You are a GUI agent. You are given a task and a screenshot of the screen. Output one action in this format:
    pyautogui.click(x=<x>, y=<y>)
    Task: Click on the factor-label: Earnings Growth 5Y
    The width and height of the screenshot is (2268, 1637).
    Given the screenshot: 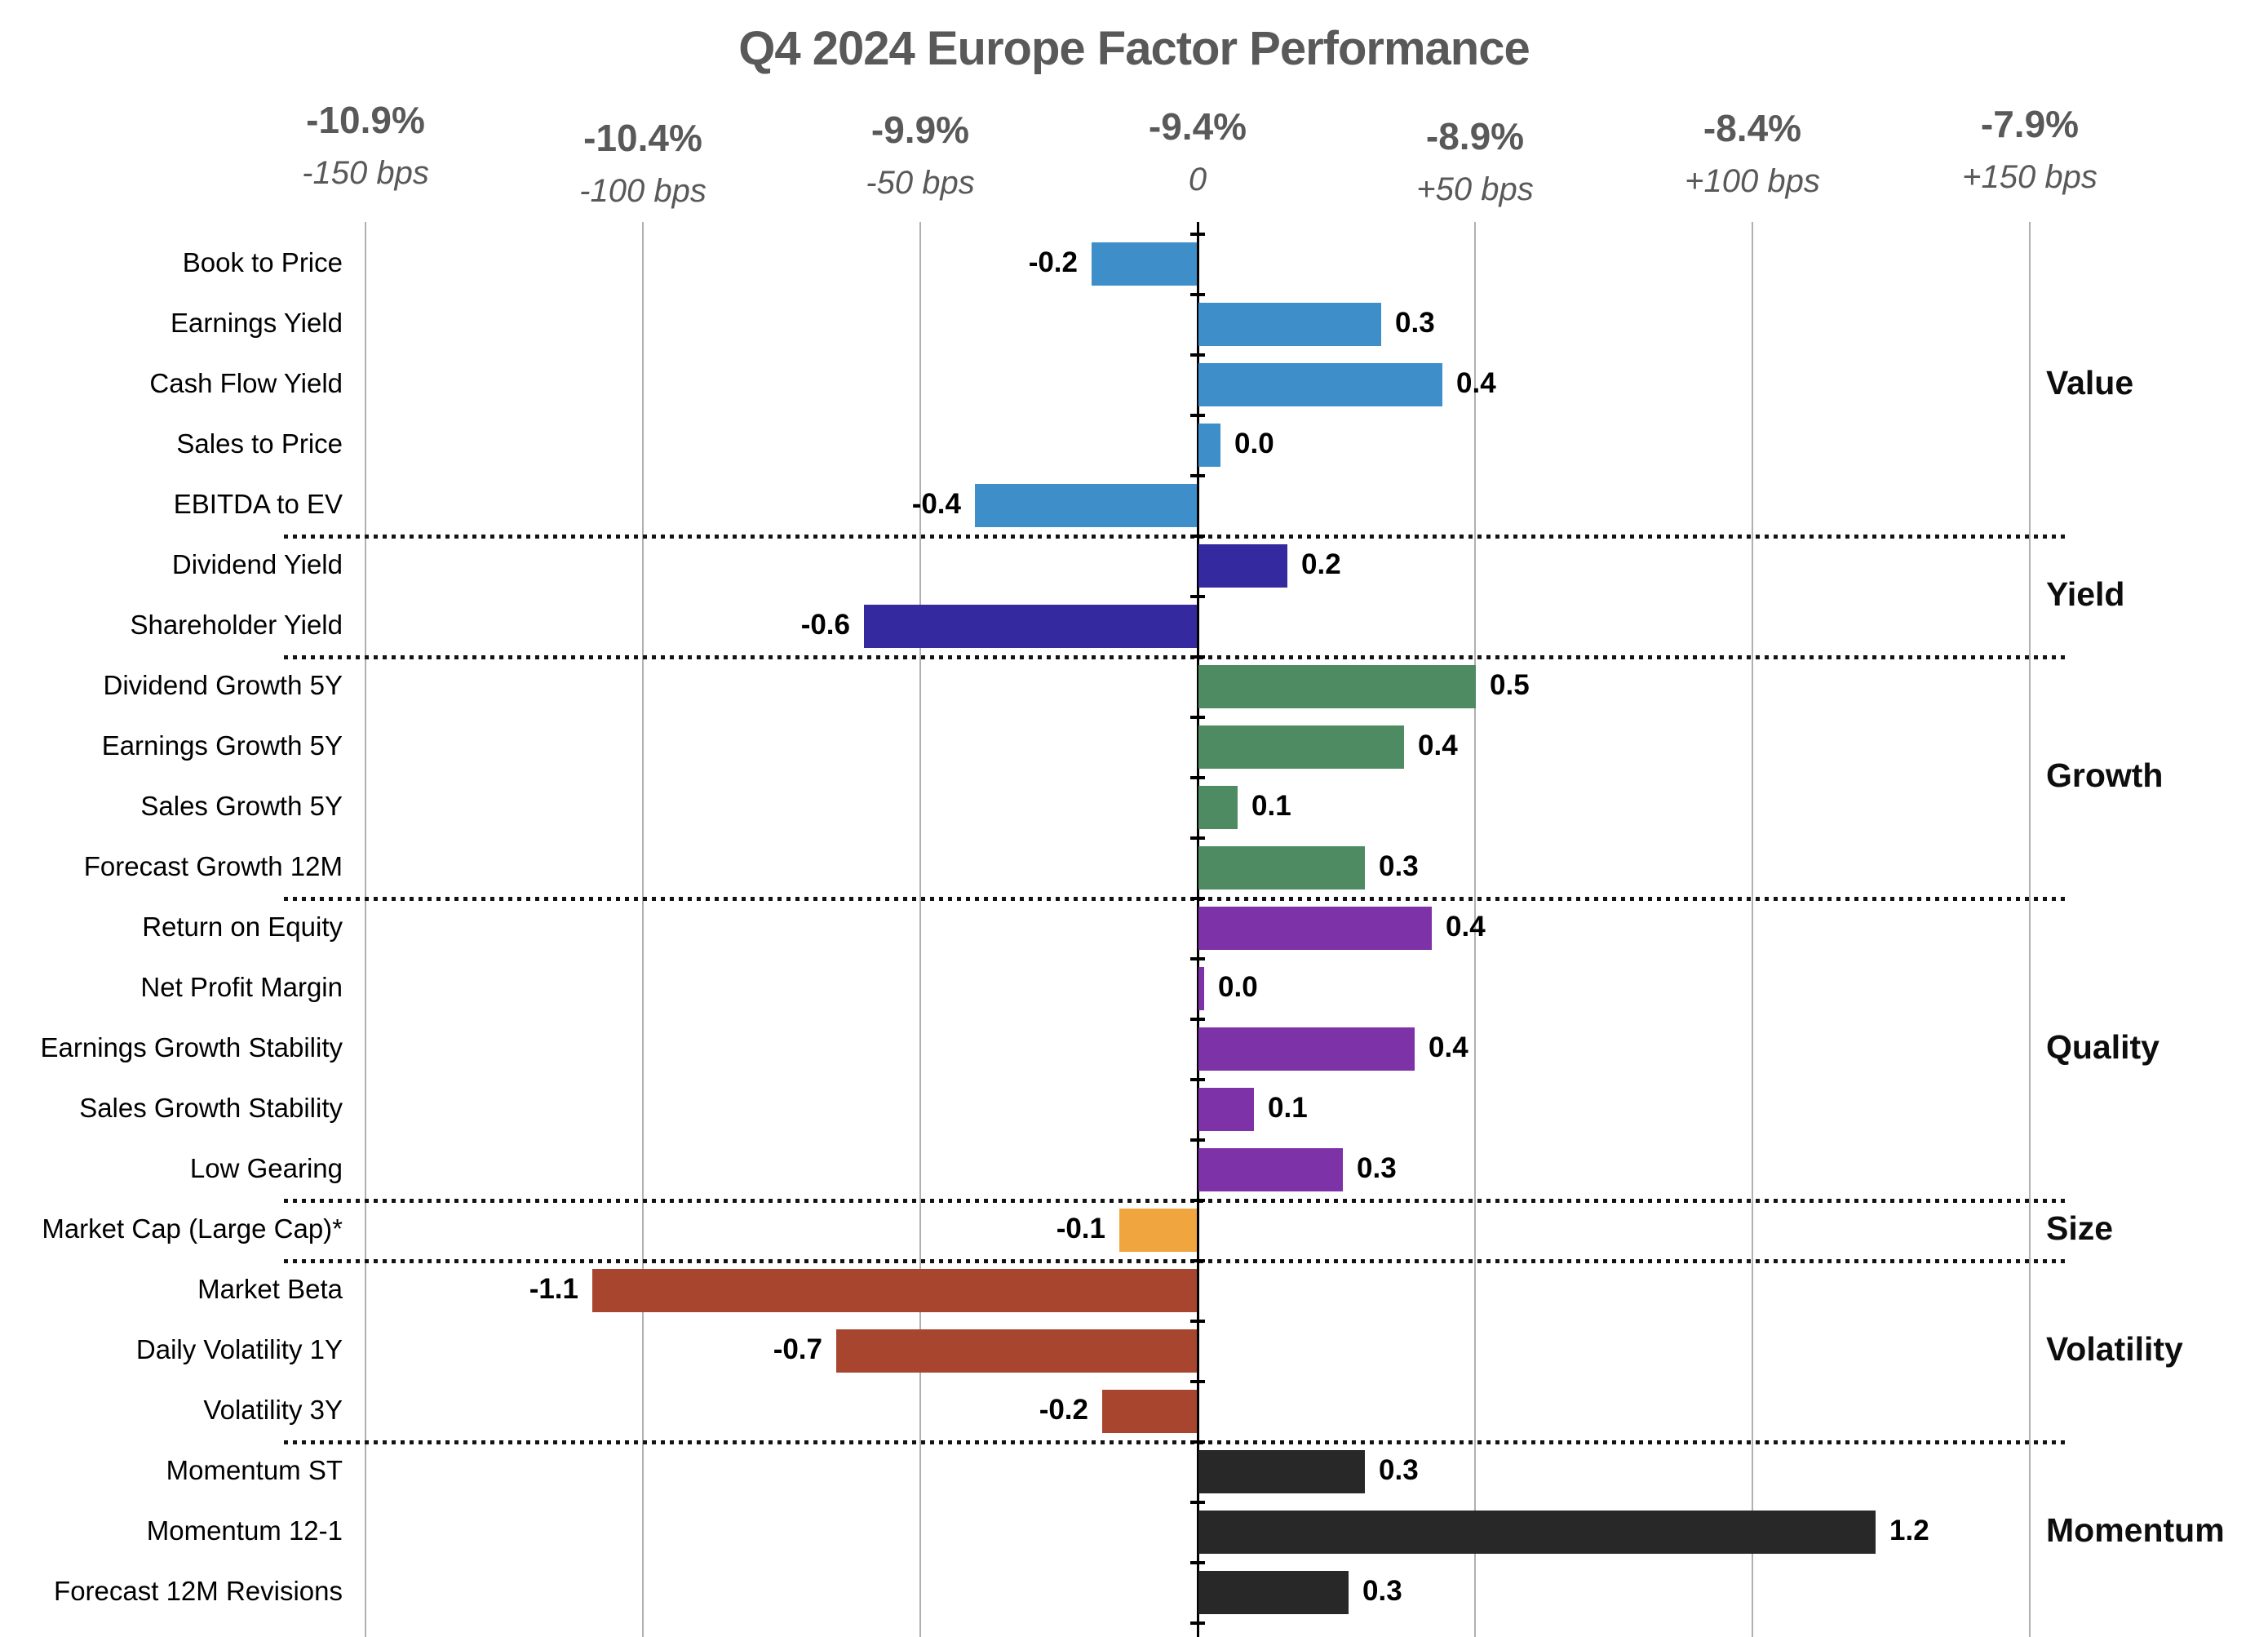 What is the action you would take?
    pyautogui.click(x=222, y=745)
    